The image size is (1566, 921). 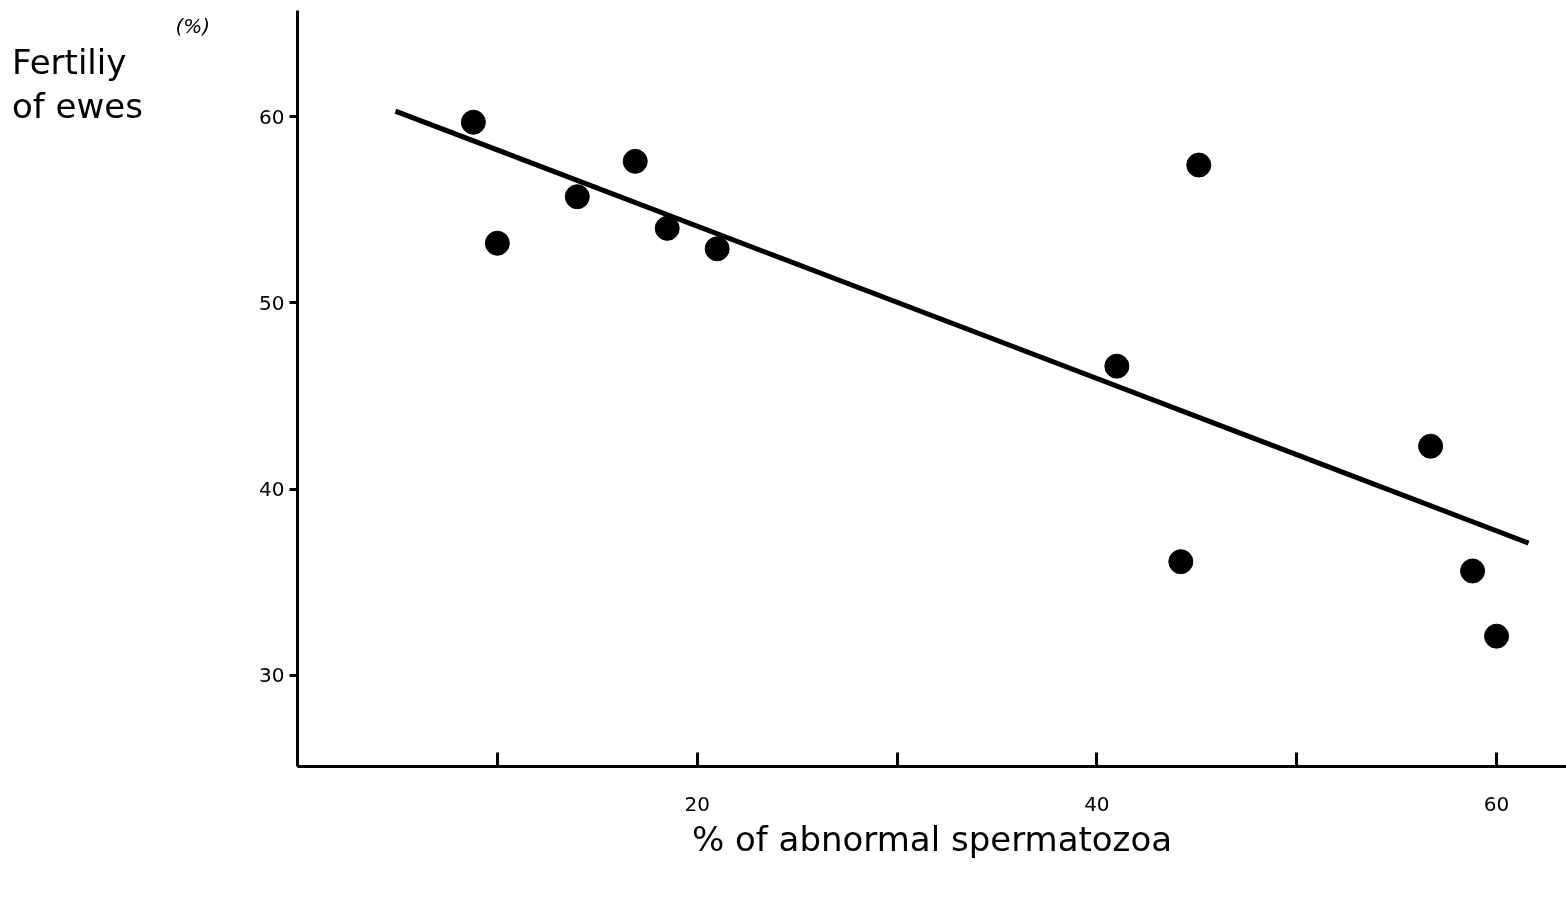 What do you see at coordinates (272, 675) in the screenshot?
I see `y-tick-label: 30` at bounding box center [272, 675].